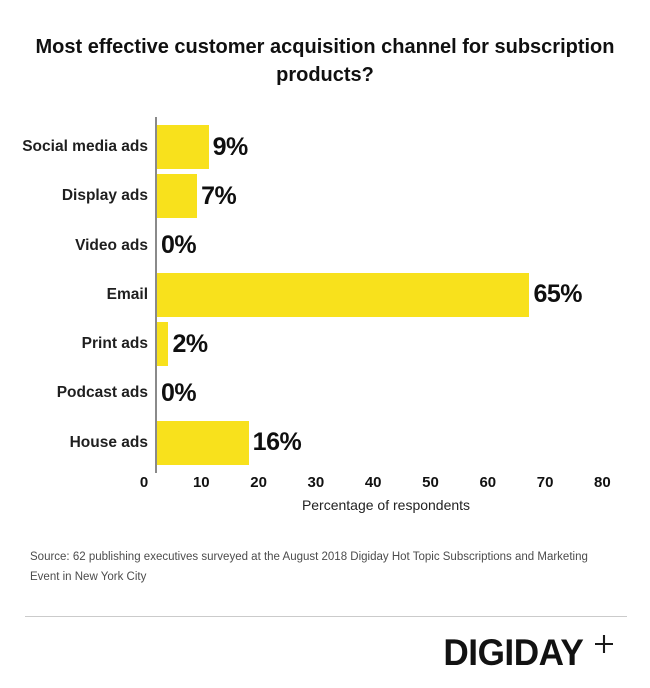 This screenshot has width=650, height=688. Describe the element at coordinates (602, 482) in the screenshot. I see `x-tick-label: 80` at that location.